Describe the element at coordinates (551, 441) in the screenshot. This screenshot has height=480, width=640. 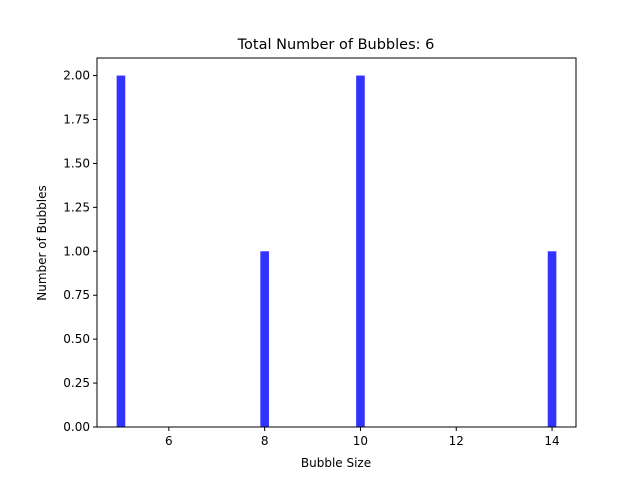
I see `x-tick-label: 14` at that location.